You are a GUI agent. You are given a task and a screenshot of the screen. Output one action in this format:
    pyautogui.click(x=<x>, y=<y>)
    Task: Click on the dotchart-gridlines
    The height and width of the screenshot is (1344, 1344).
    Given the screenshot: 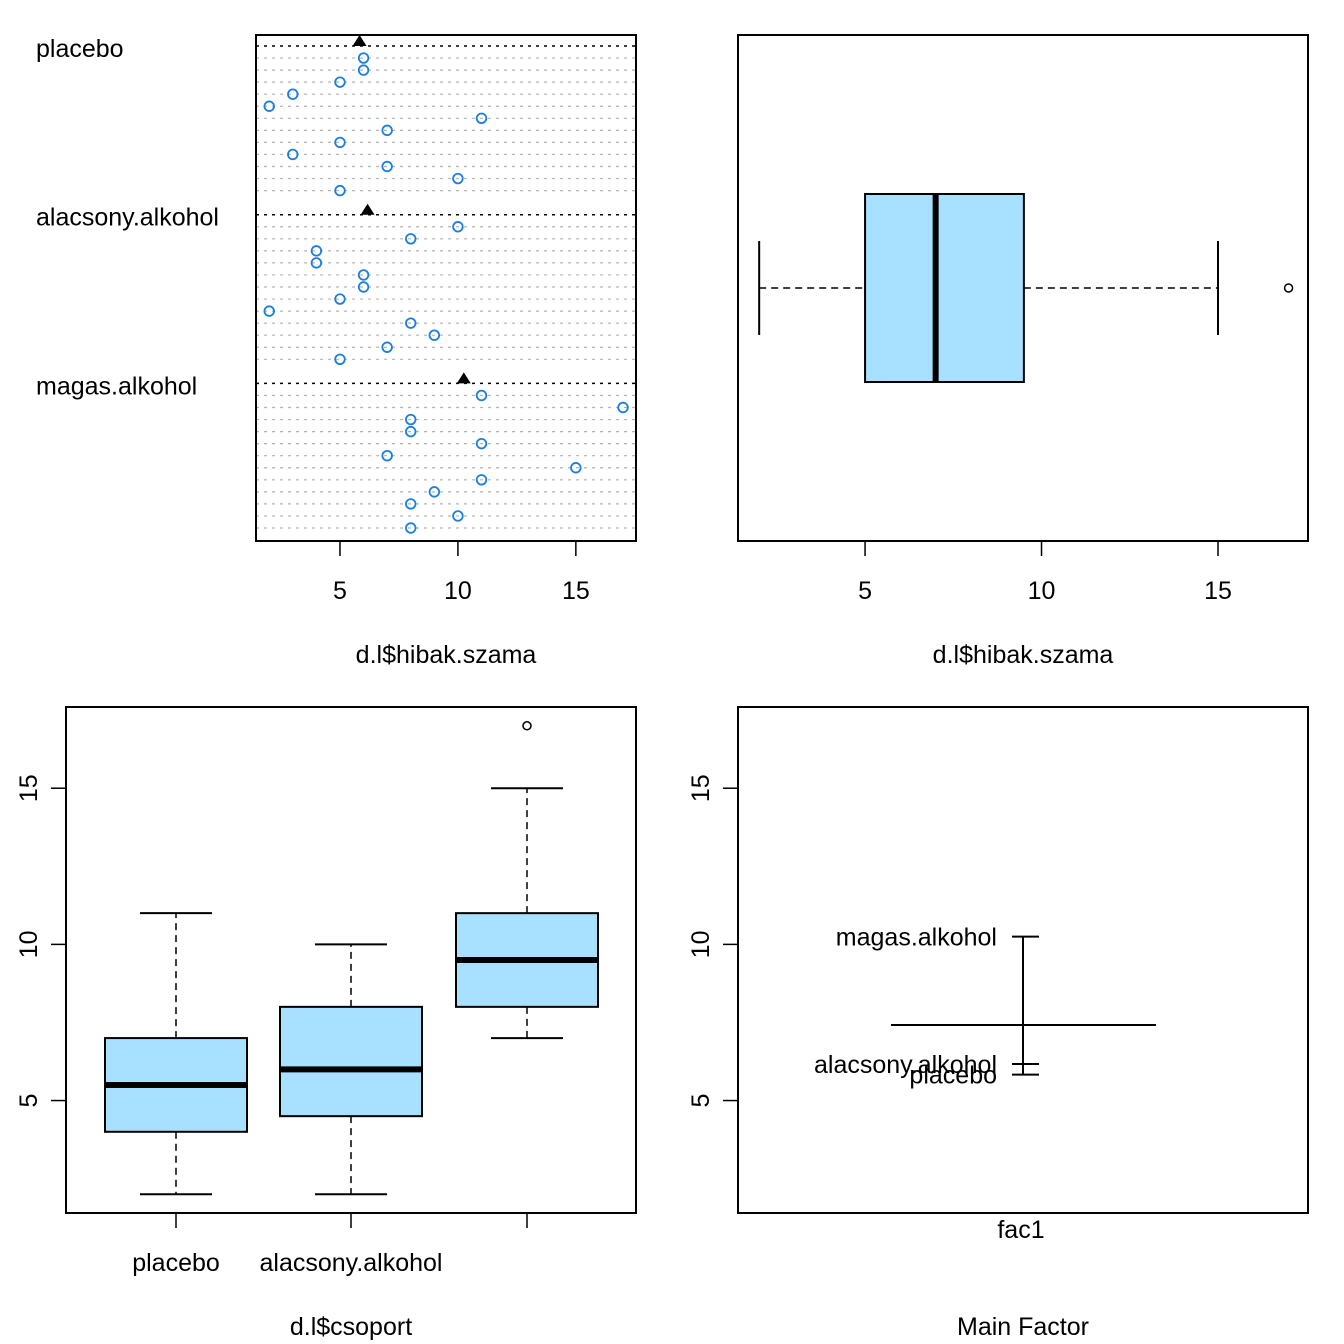 What is the action you would take?
    pyautogui.click(x=446, y=287)
    